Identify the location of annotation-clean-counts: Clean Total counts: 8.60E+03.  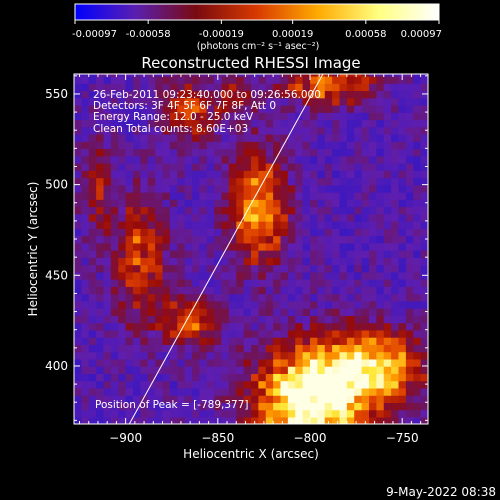
(170, 129).